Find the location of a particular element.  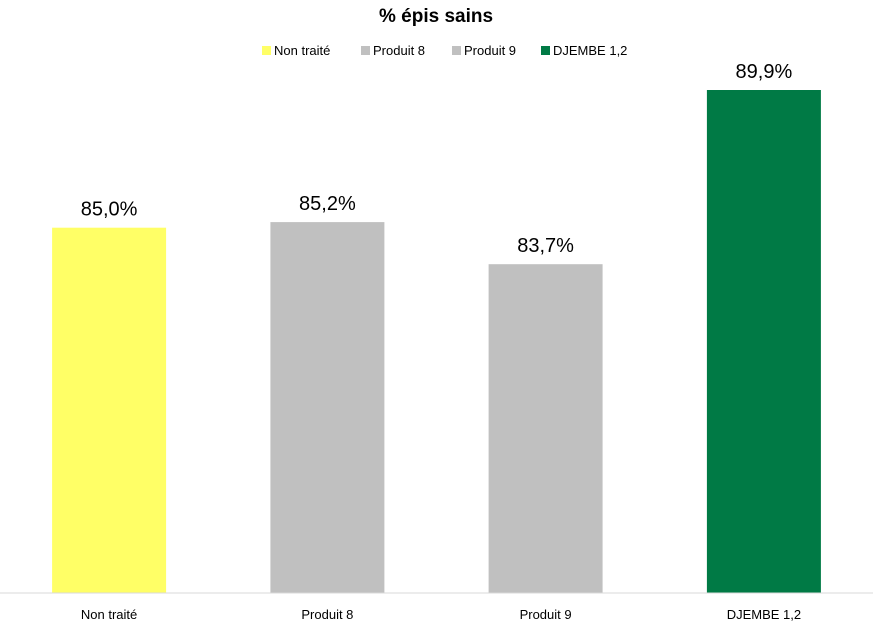

x-tick-label-1: Produit 8 is located at coordinates (327, 614).